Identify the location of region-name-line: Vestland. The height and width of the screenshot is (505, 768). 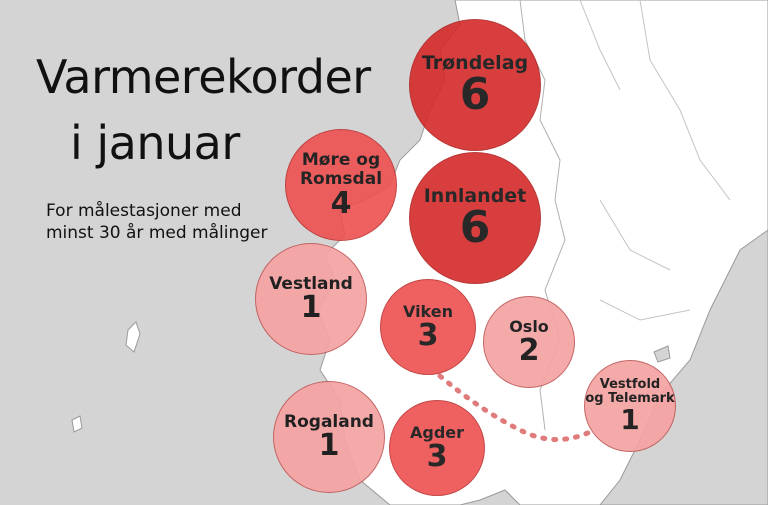
(311, 283).